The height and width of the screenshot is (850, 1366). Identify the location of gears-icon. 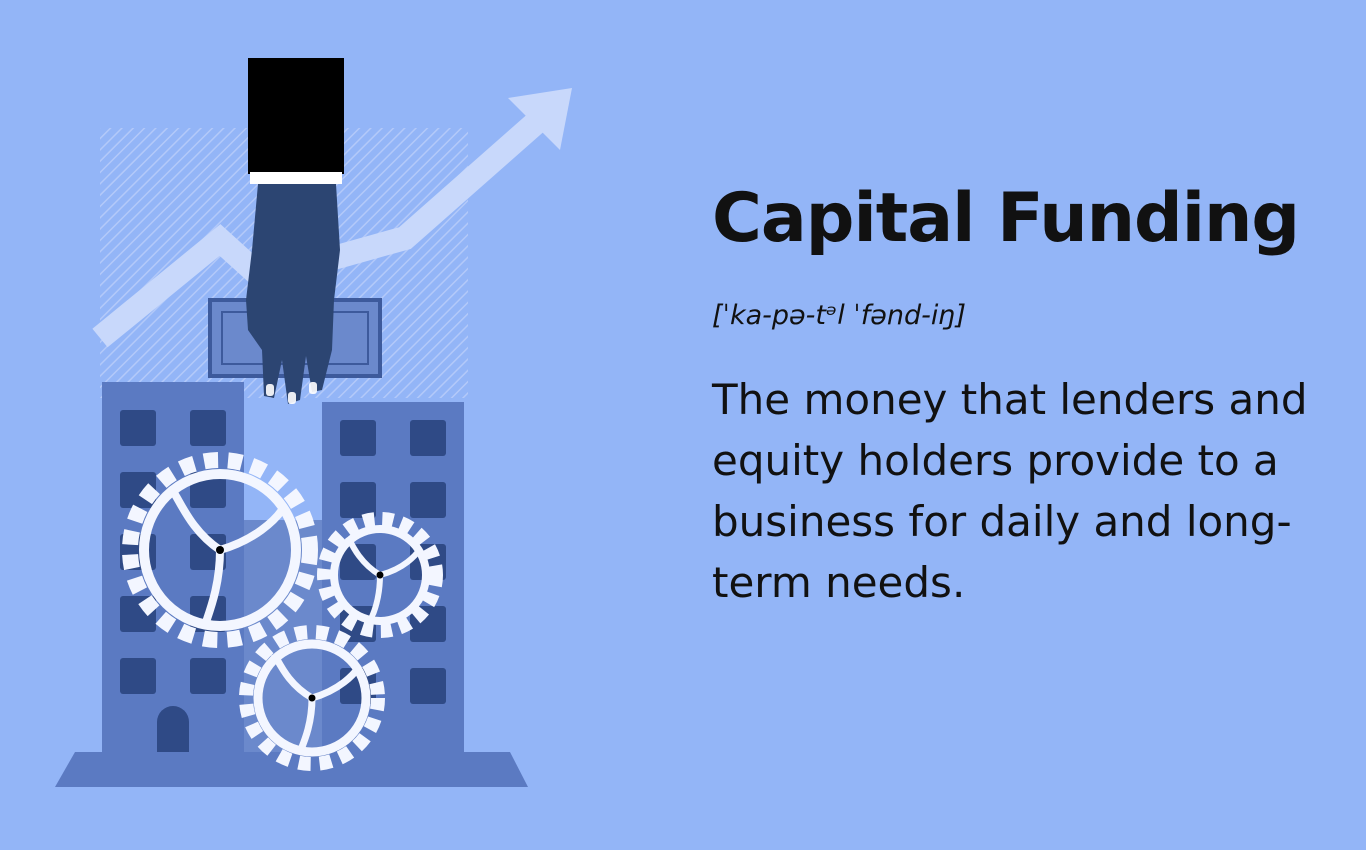
(282, 611).